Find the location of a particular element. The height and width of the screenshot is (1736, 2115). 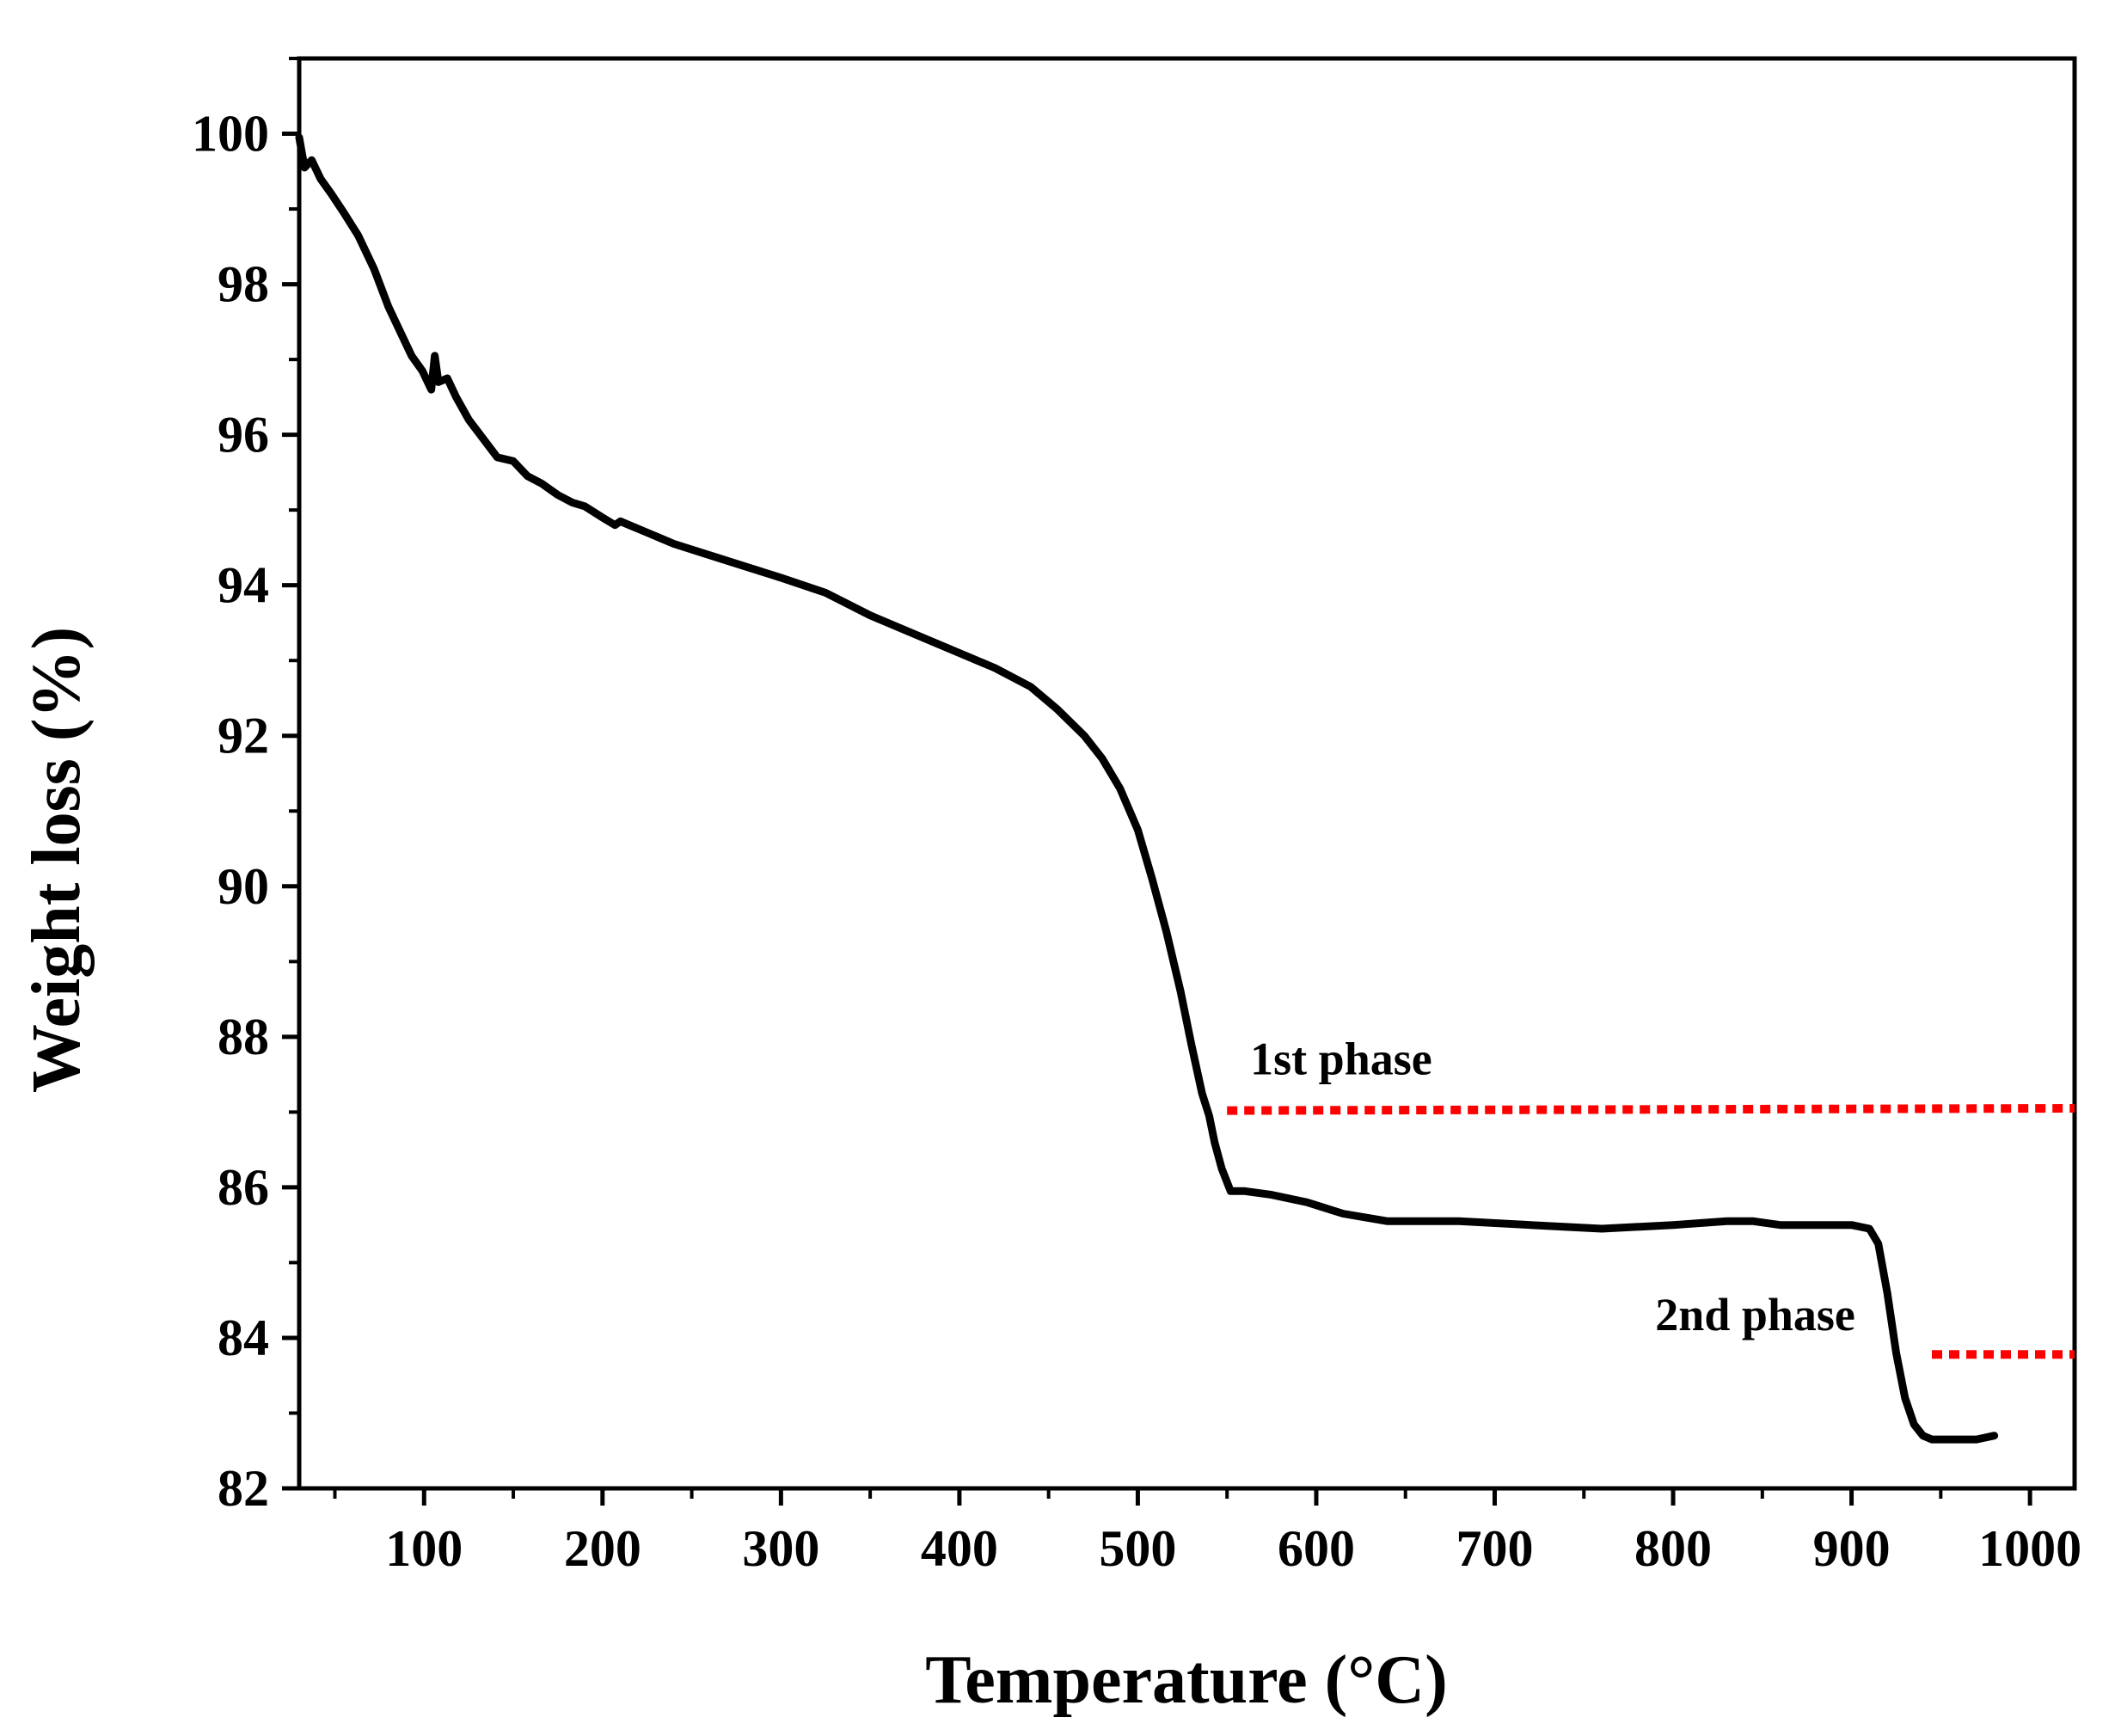

x-tick-label: 600 is located at coordinates (1316, 1549).